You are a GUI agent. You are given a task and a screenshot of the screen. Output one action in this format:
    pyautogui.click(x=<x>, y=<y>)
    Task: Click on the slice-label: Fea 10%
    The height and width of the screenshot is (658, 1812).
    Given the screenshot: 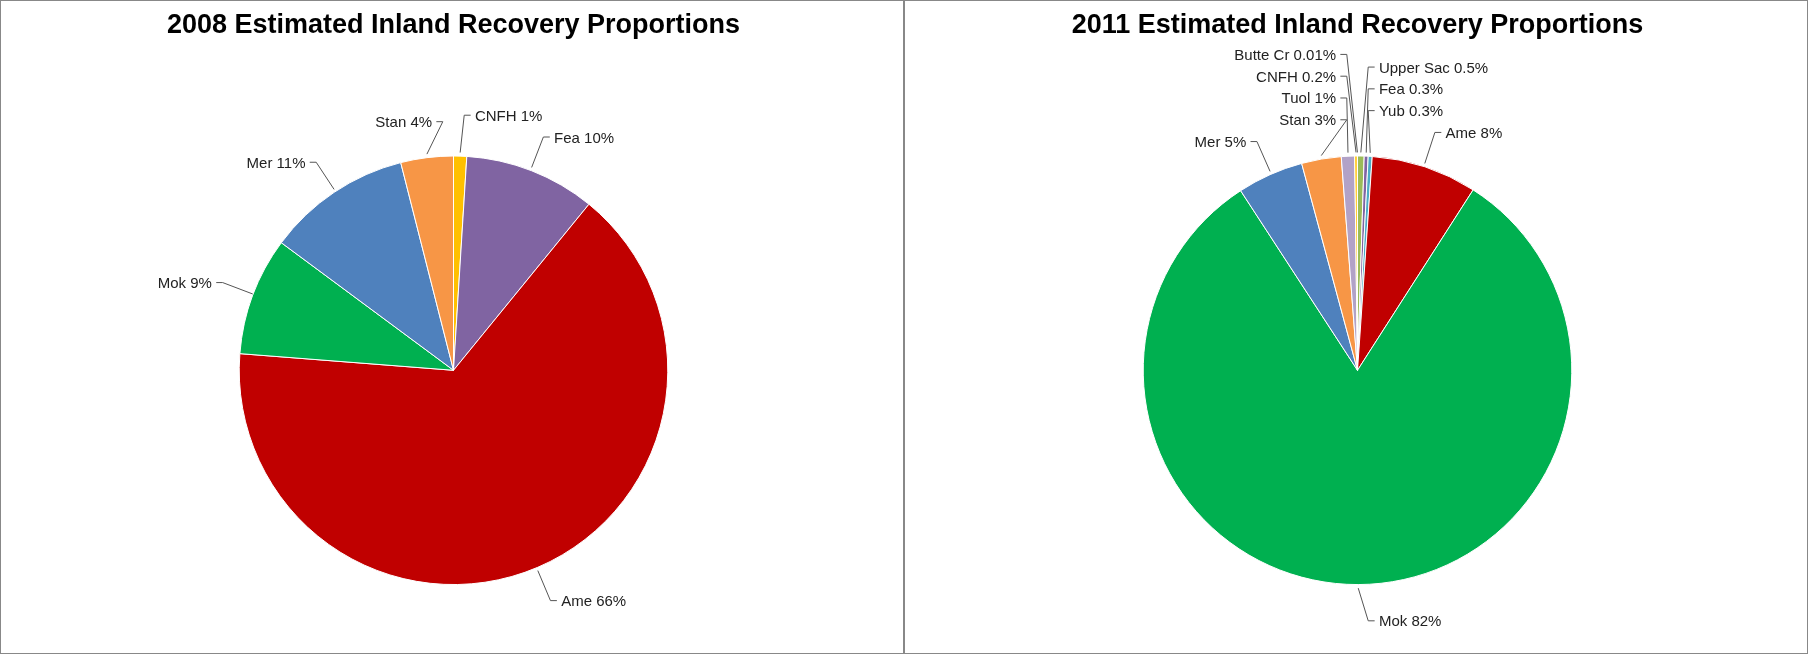 What is the action you would take?
    pyautogui.click(x=584, y=137)
    